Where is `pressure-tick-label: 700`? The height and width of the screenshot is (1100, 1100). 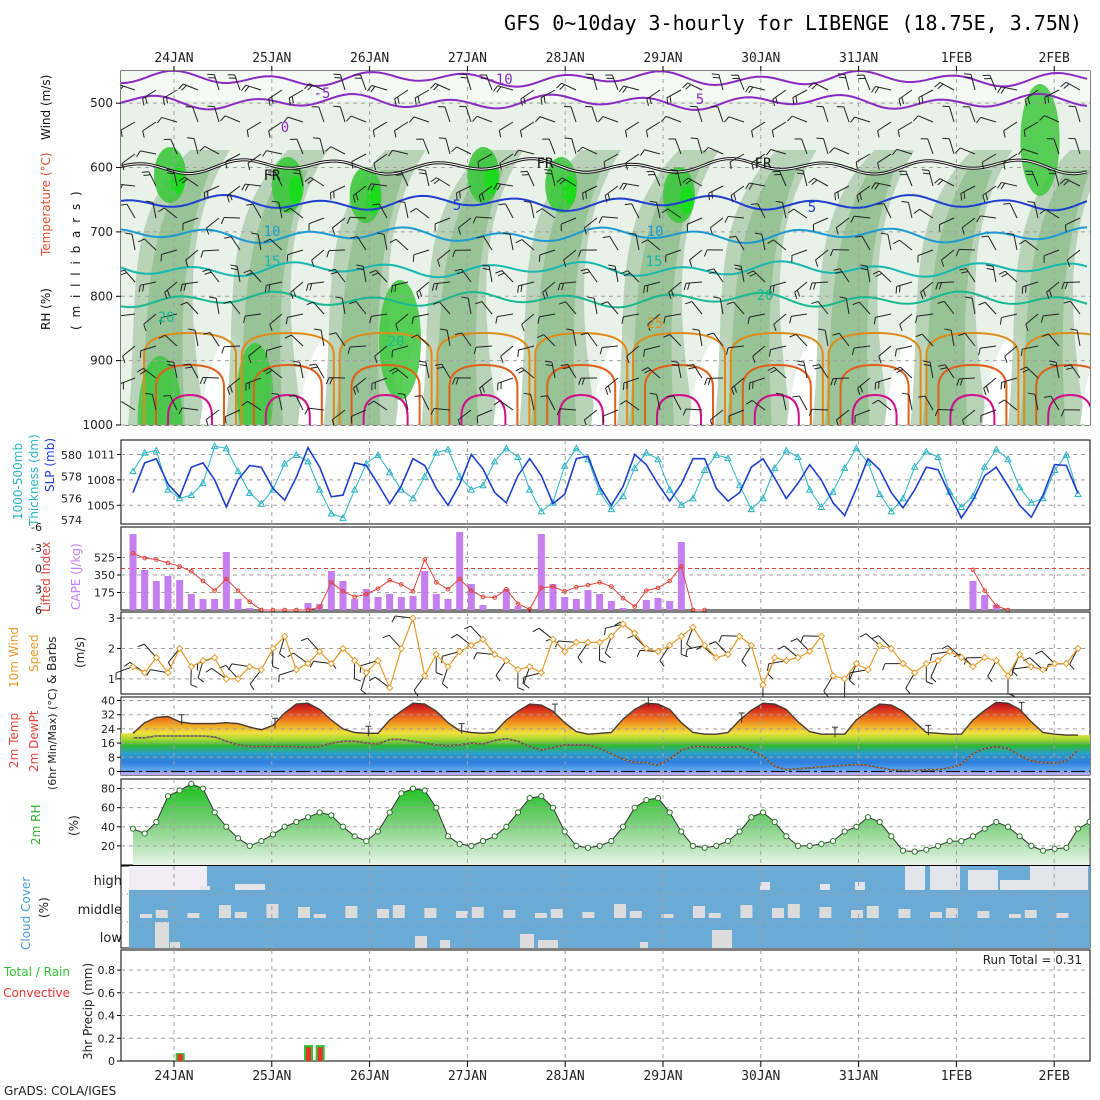
pressure-tick-label: 700 is located at coordinates (101, 232).